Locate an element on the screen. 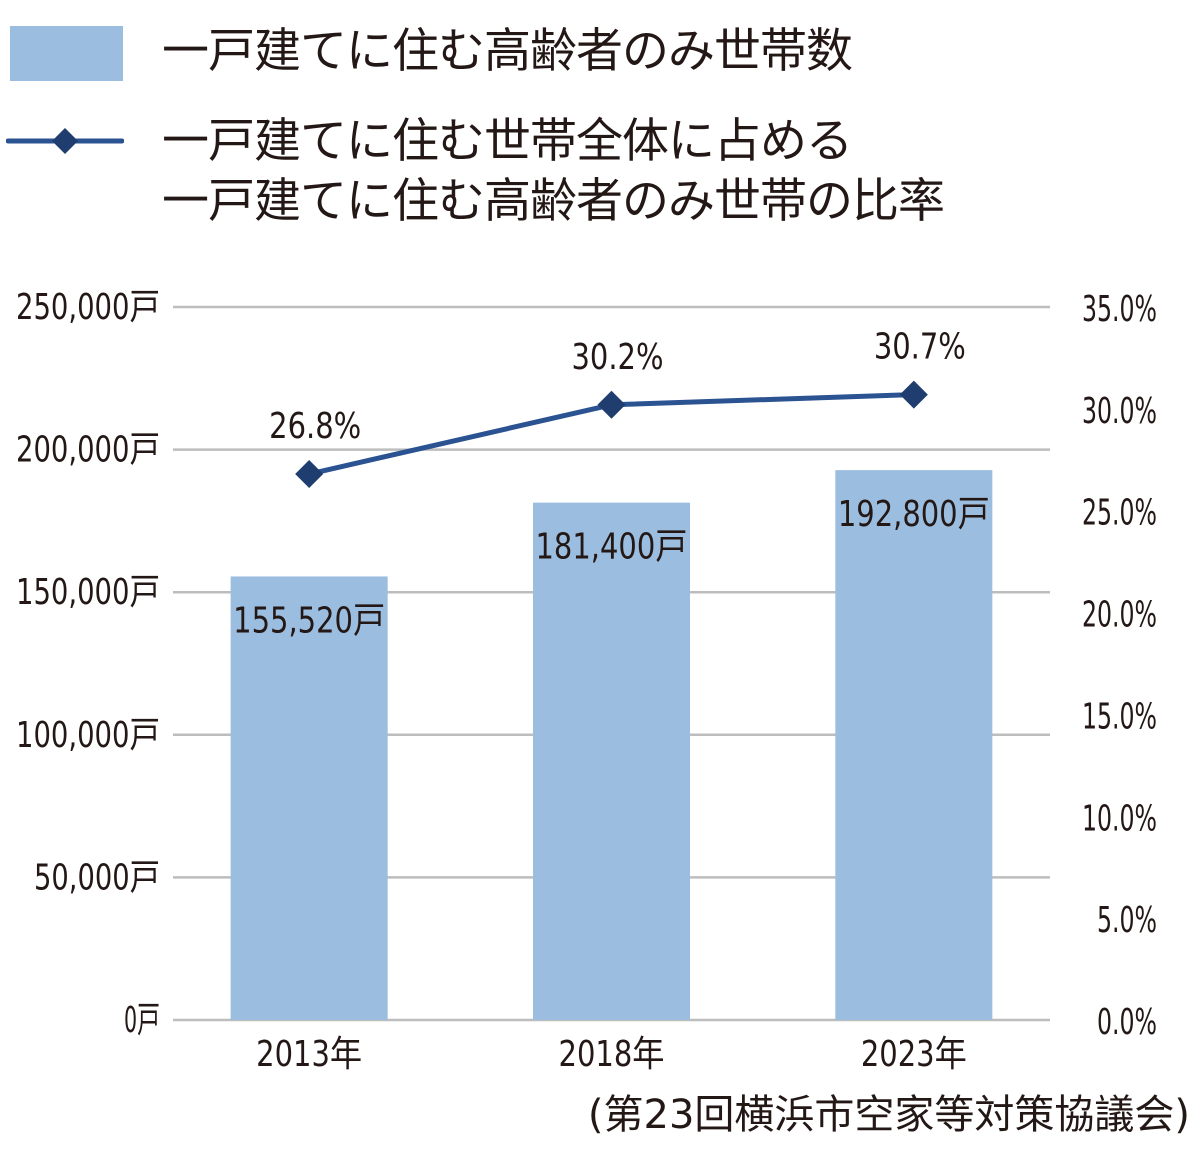  right-axis-ticks: 0.0% 5.0% 10.0% 15.0% 20.0% 25.0% 30.0% 35.0% is located at coordinates (1119, 666).